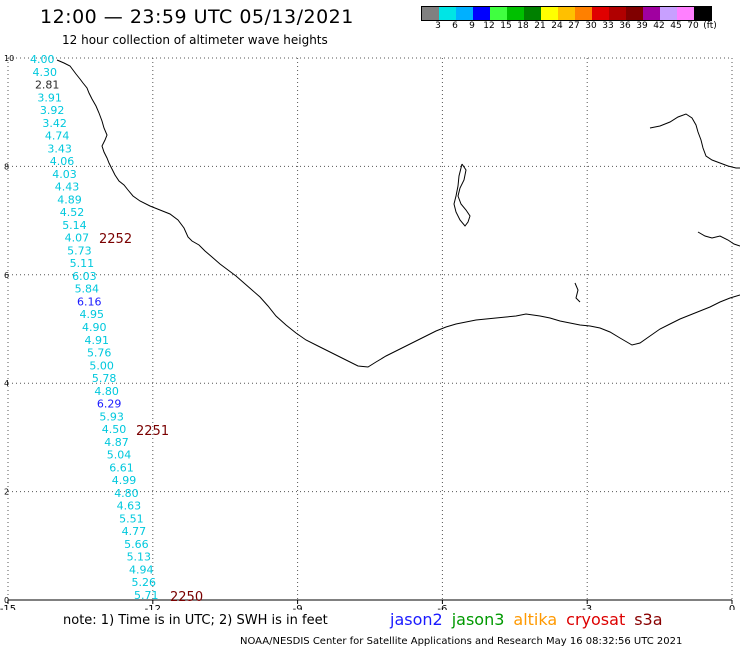 This screenshot has height=650, width=740. What do you see at coordinates (42, 59) in the screenshot?
I see `wave-height-label: 4.00` at bounding box center [42, 59].